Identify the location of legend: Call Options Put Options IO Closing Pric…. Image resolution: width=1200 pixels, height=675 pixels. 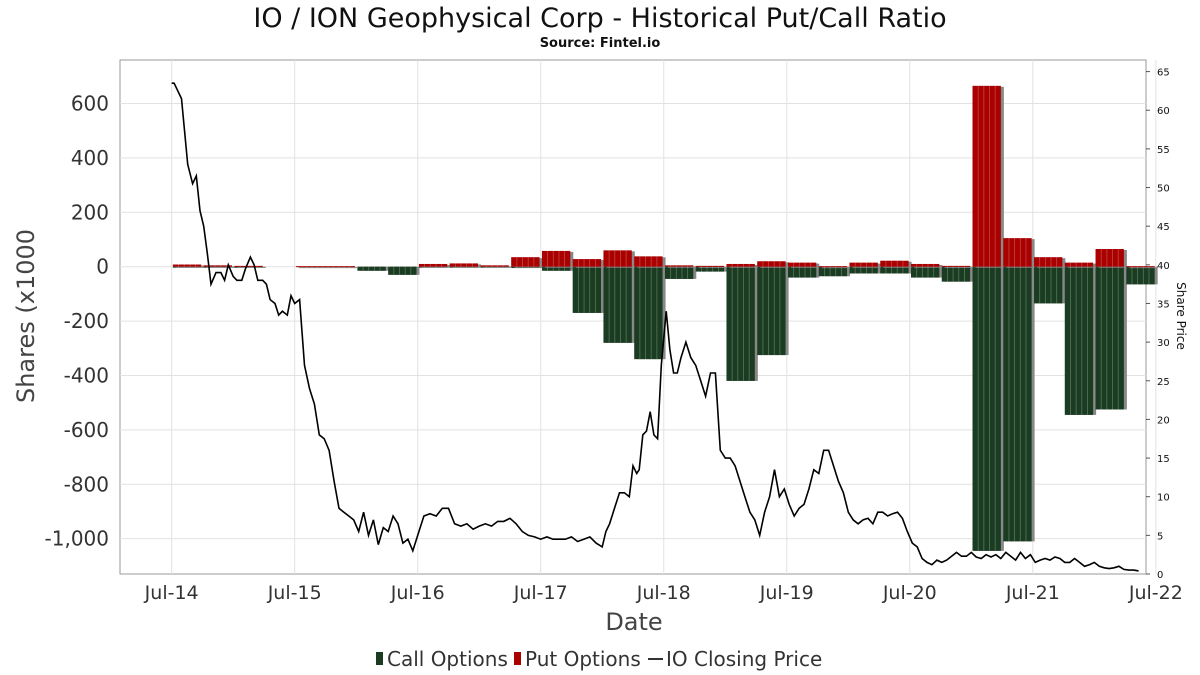
(599, 659).